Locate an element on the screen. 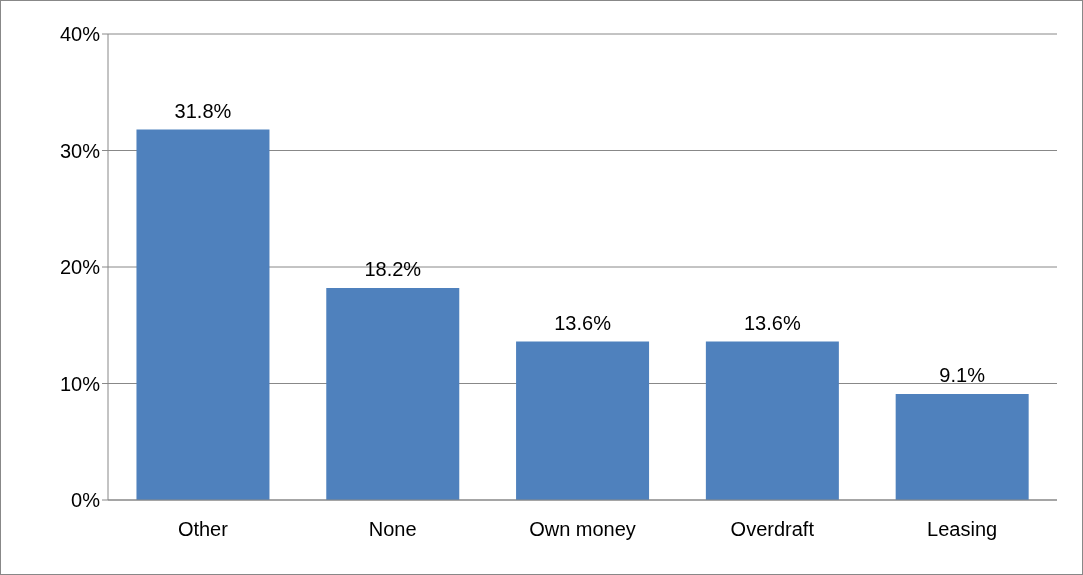 The height and width of the screenshot is (575, 1083). x-tick-label: Overdraft is located at coordinates (772, 529).